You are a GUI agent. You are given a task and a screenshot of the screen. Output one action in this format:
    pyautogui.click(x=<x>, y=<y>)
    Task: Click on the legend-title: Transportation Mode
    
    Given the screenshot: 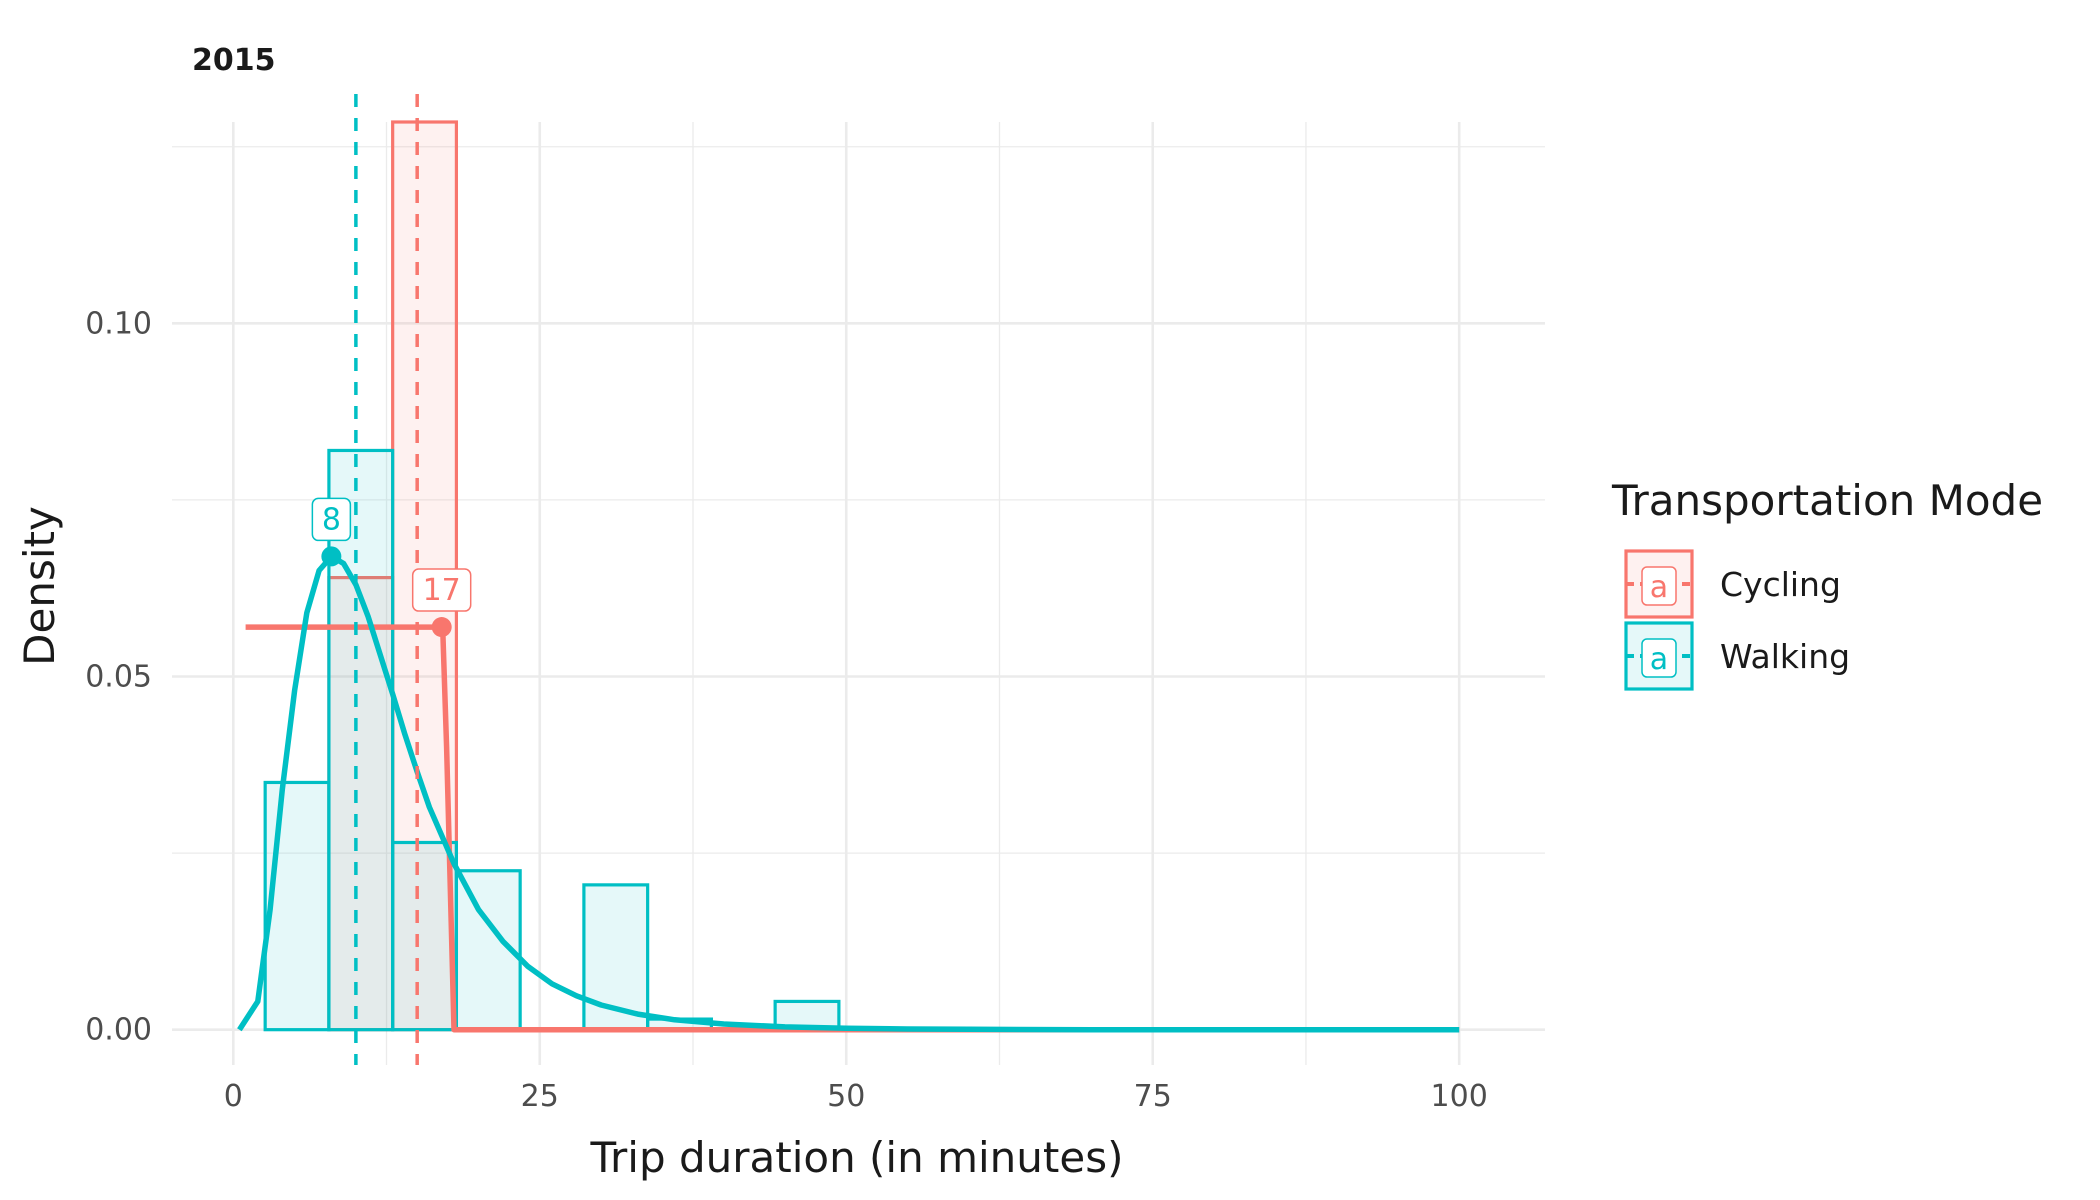 What is the action you would take?
    pyautogui.click(x=1827, y=500)
    